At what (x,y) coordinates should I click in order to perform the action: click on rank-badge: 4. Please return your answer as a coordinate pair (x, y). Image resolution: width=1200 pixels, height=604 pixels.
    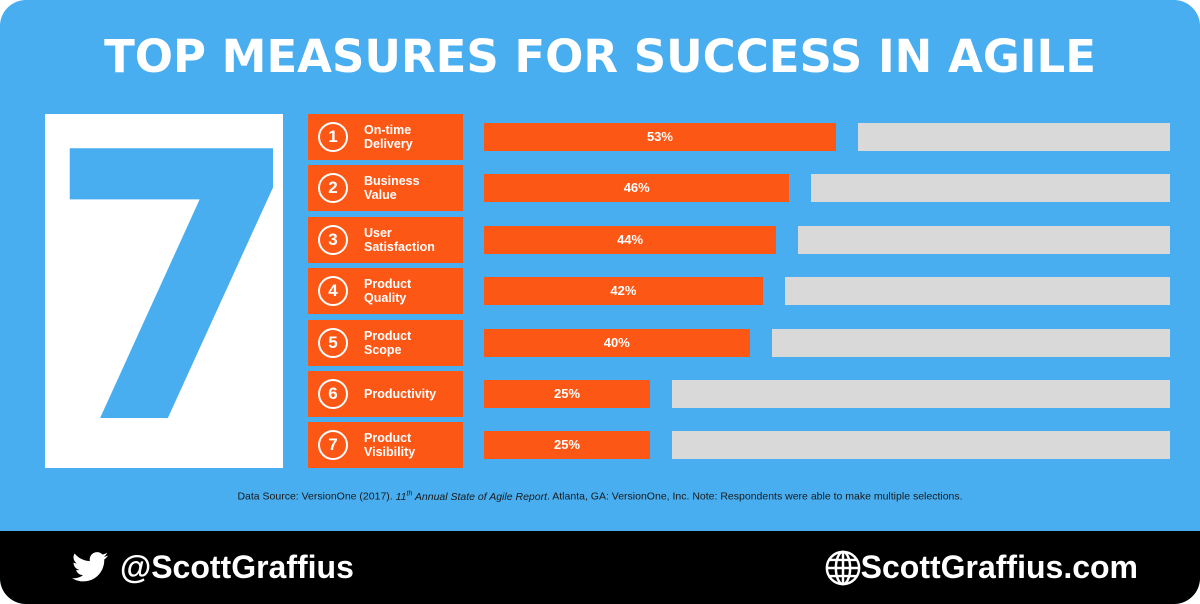
    Looking at the image, I should click on (333, 291).